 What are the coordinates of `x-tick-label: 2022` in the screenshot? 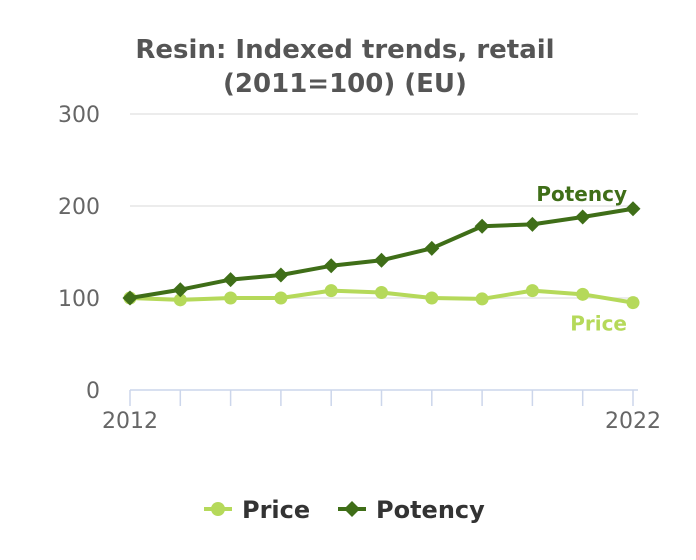 It's located at (633, 421).